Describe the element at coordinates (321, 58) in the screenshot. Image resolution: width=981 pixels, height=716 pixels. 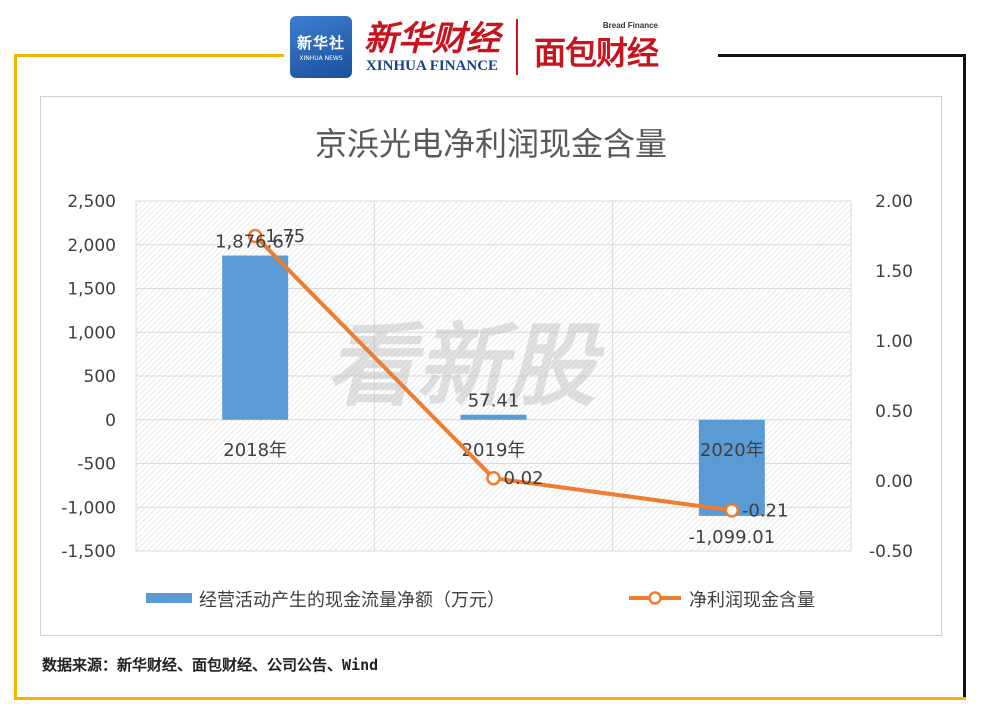
I see `xinhua-news-en: XINHUA NEWS` at that location.